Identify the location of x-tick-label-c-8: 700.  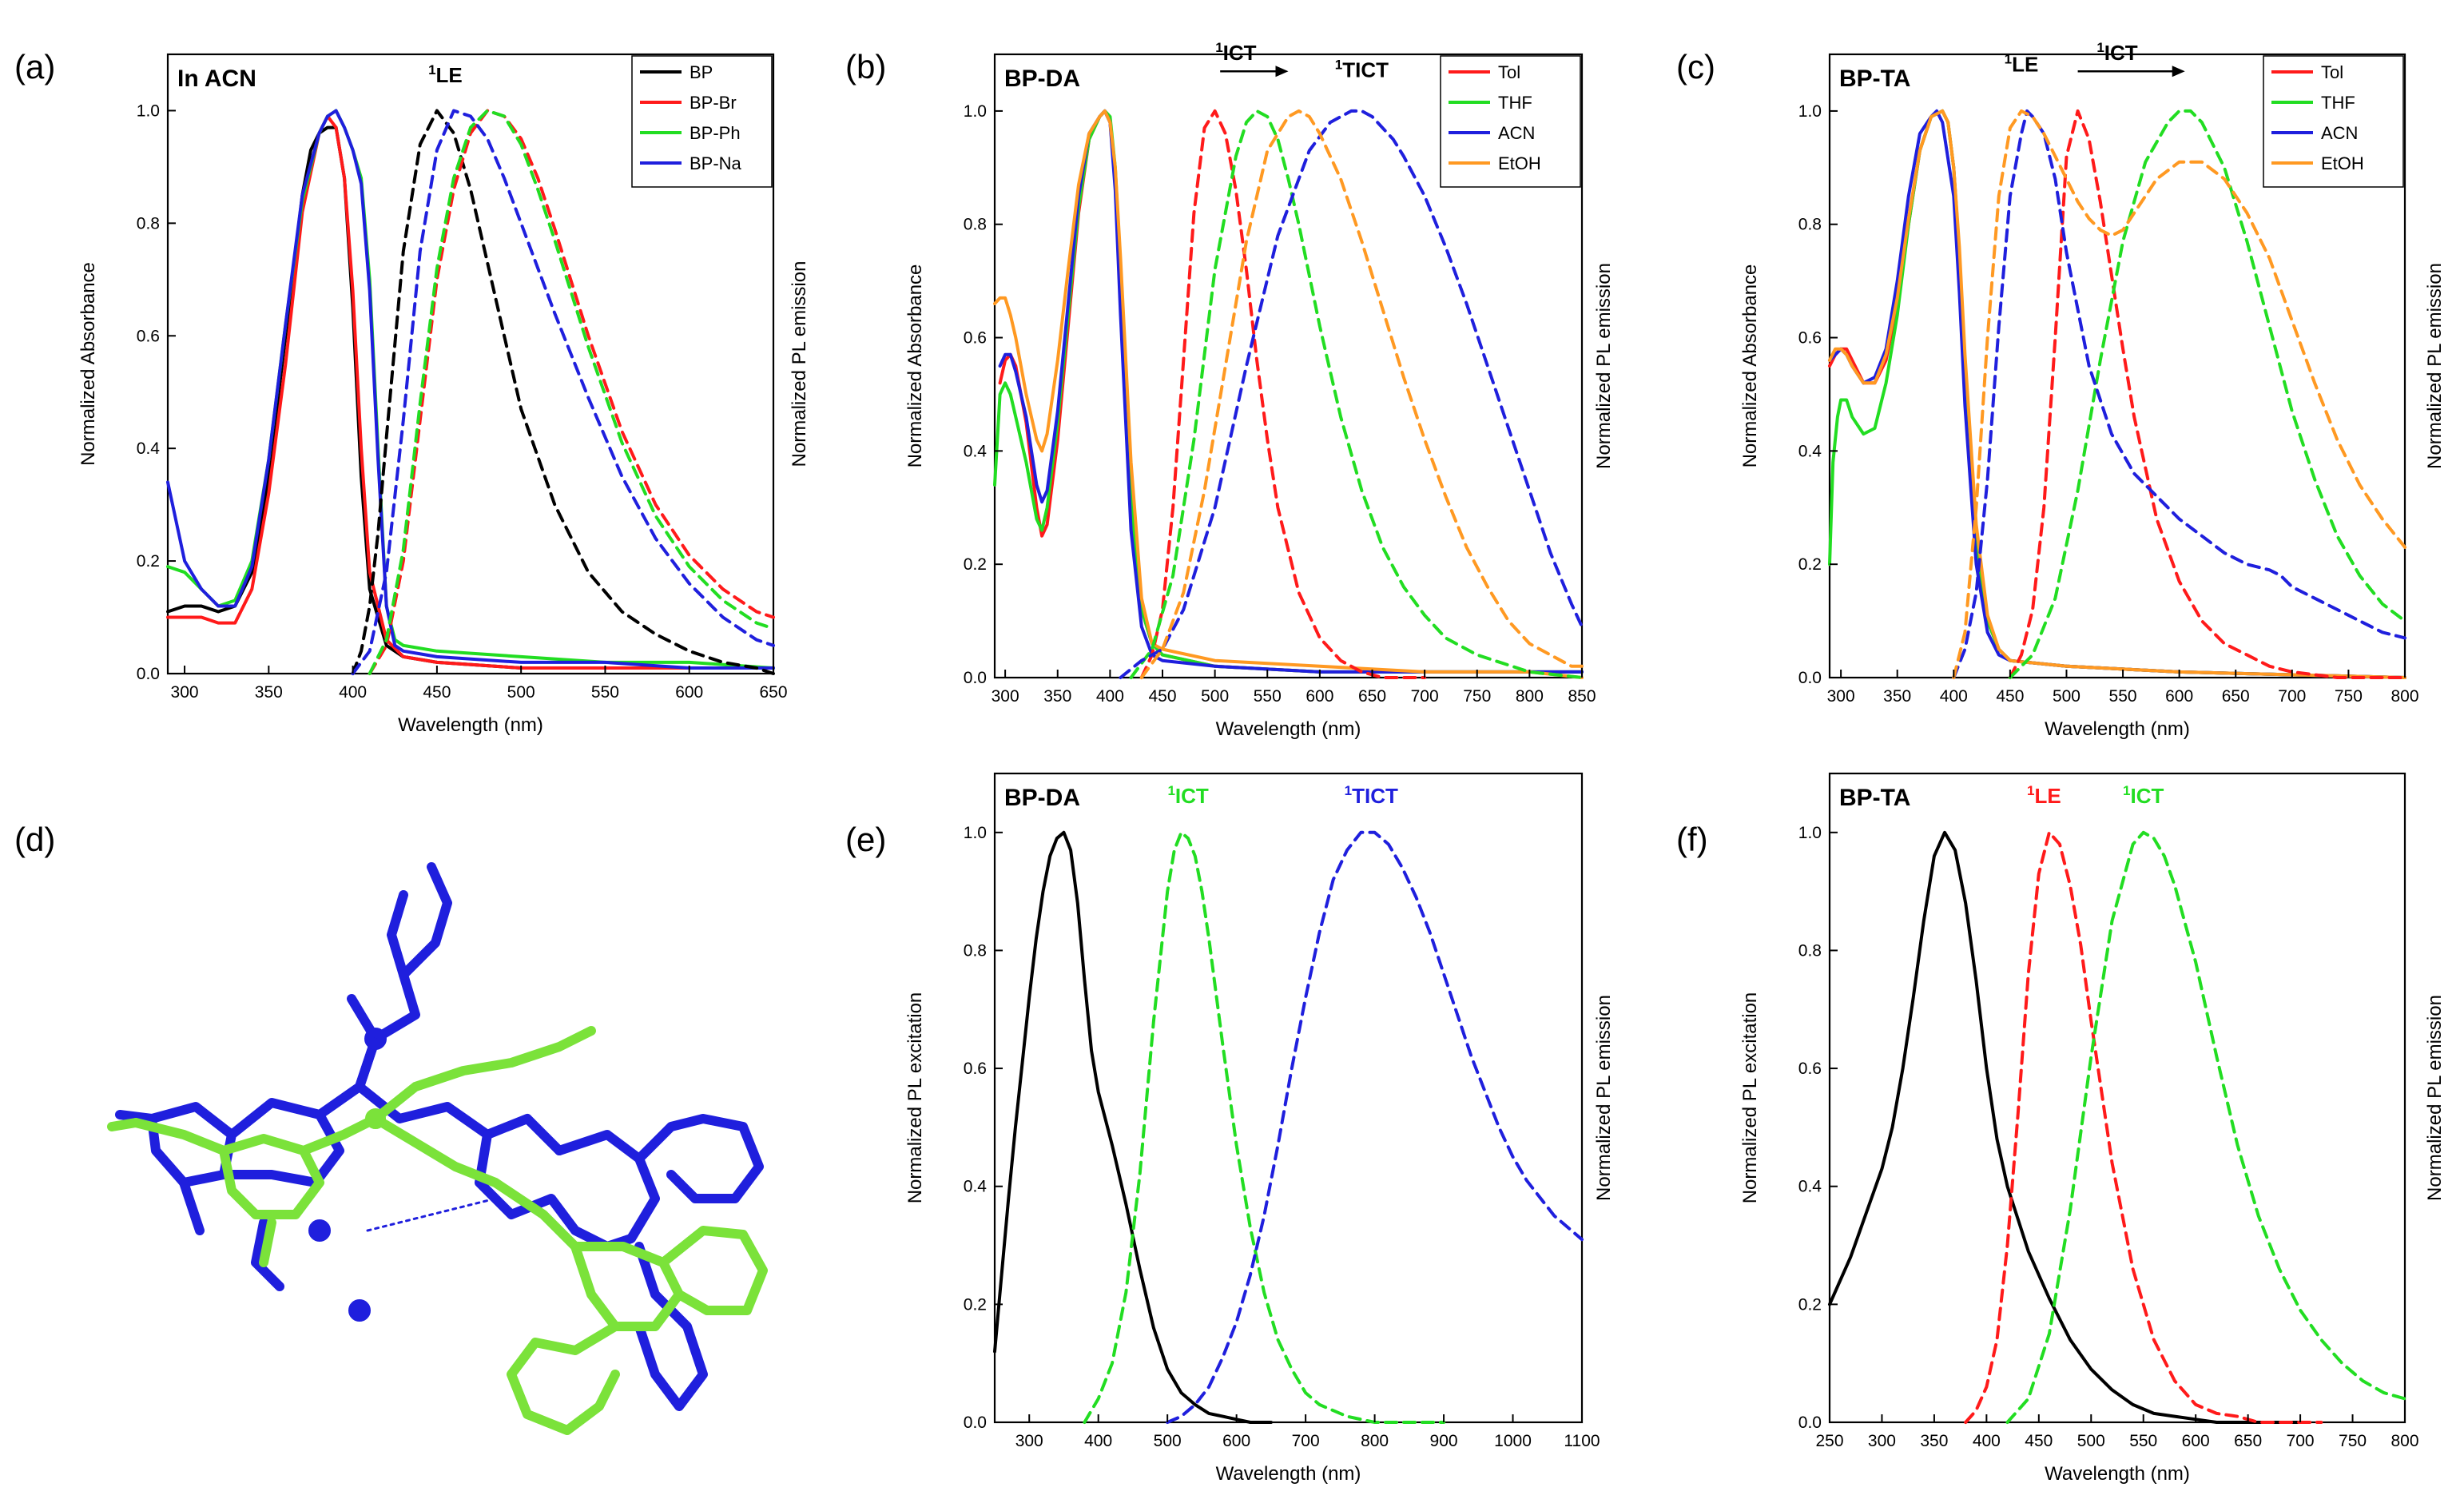
(2292, 697).